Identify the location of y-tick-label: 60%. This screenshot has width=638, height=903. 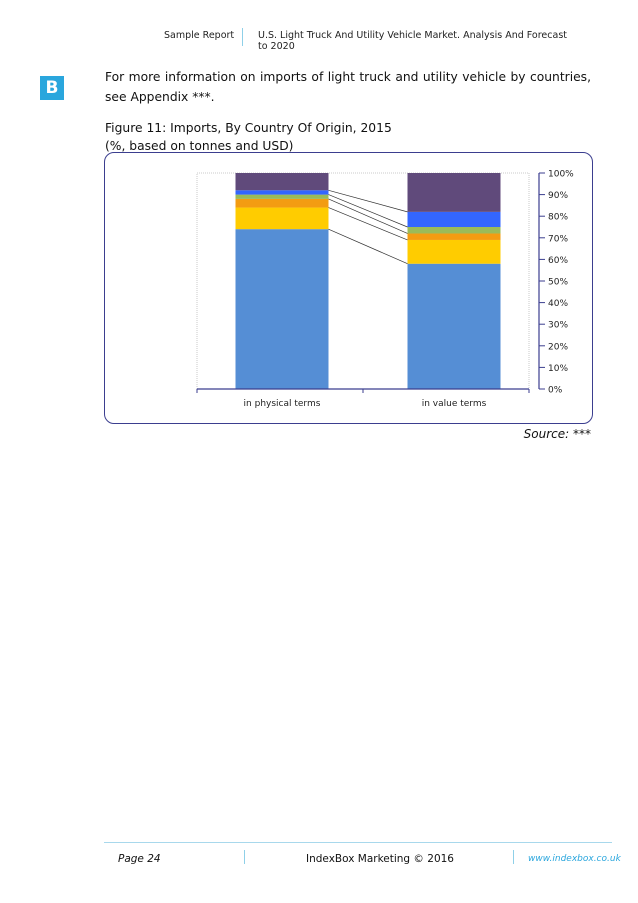
(558, 261).